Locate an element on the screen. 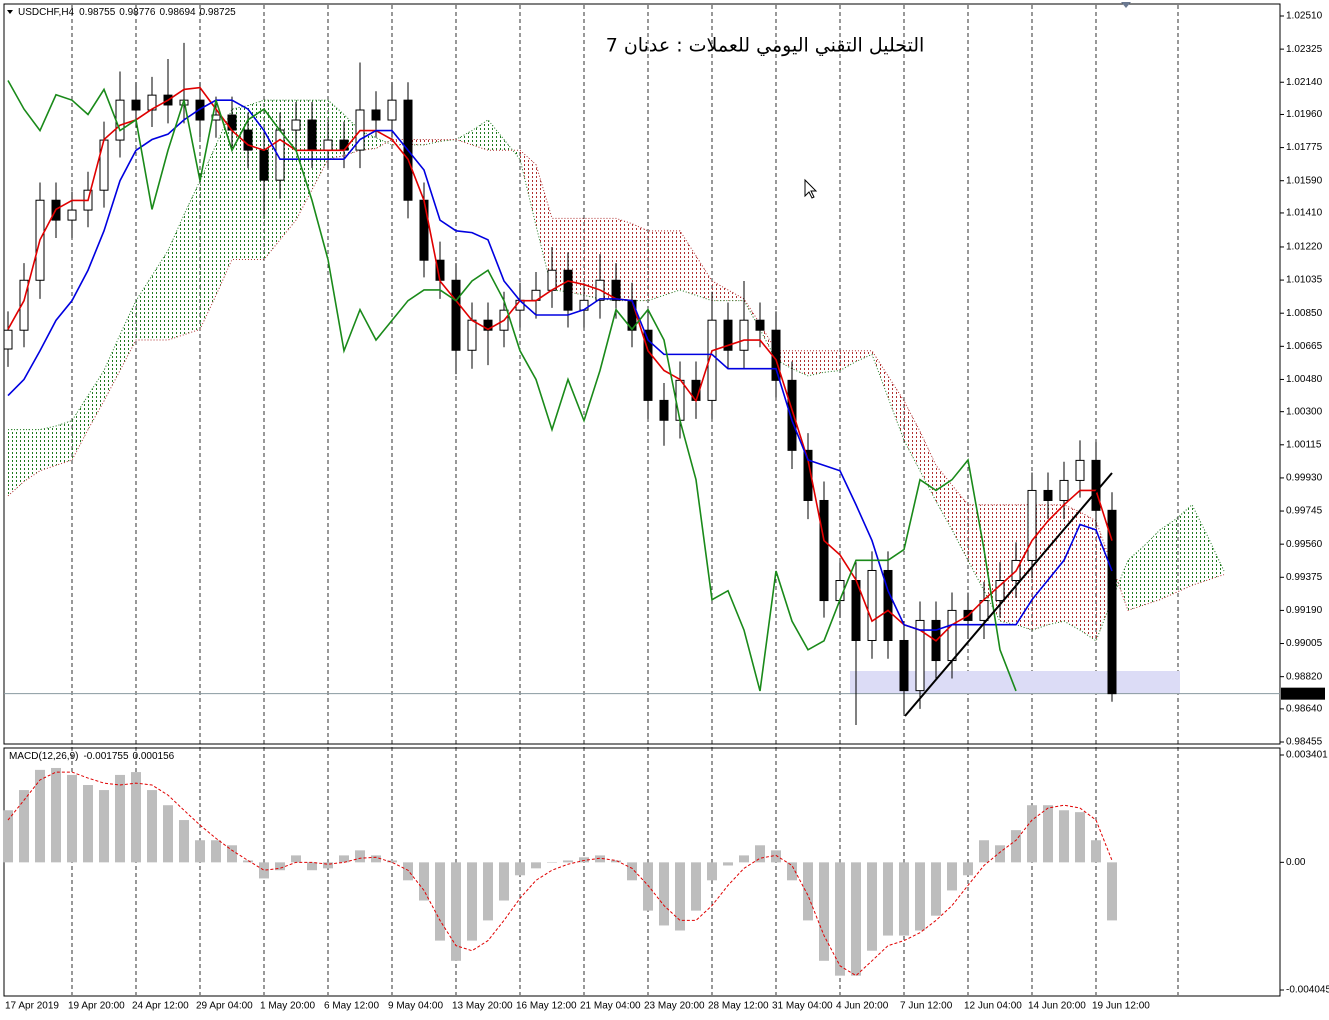 The height and width of the screenshot is (1020, 1329). x-tick-label: 12 Jun 04:00 is located at coordinates (993, 1006).